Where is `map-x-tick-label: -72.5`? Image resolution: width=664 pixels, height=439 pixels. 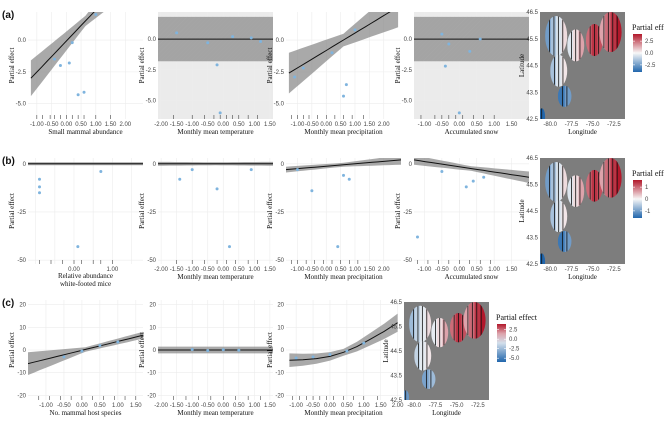
map-x-tick-label: -72.5 is located at coordinates (614, 270).